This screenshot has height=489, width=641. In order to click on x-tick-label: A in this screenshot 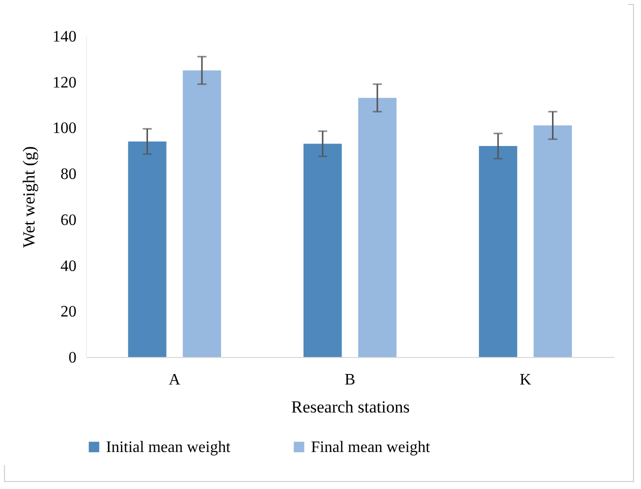, I will do `click(174, 380)`.